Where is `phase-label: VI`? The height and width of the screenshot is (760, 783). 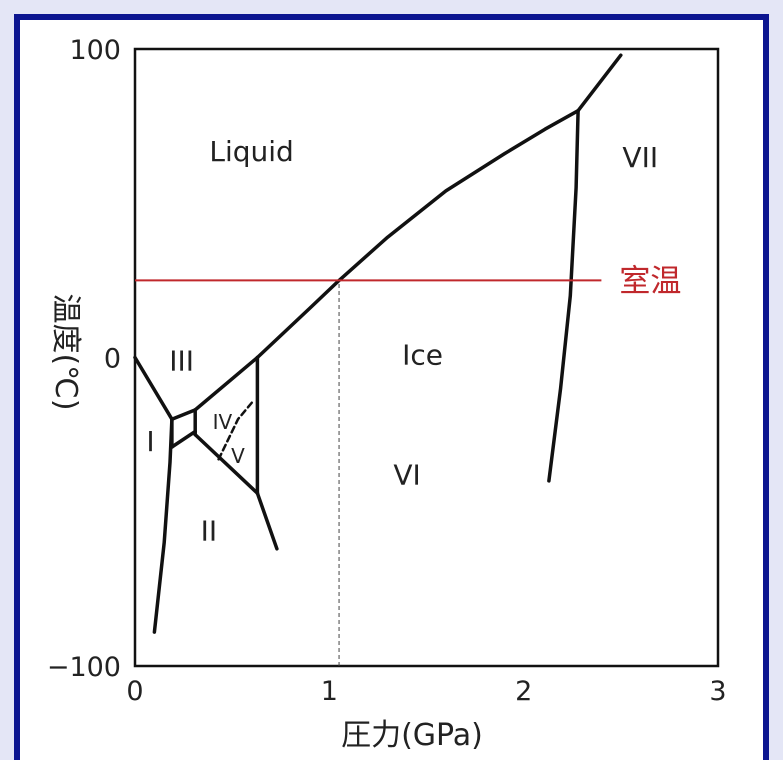
phase-label: VI is located at coordinates (406, 475).